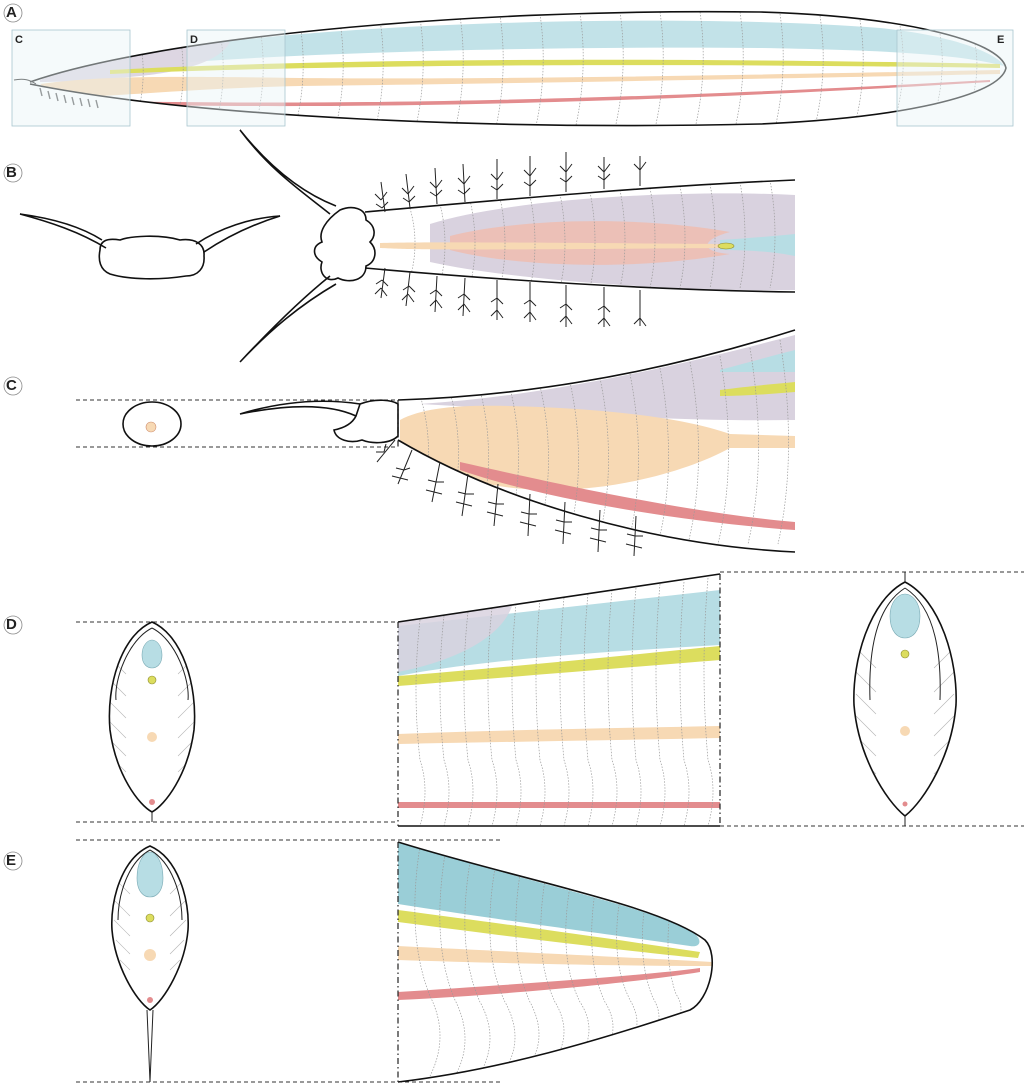  I want to click on spines-lower-b, so click(510, 297).